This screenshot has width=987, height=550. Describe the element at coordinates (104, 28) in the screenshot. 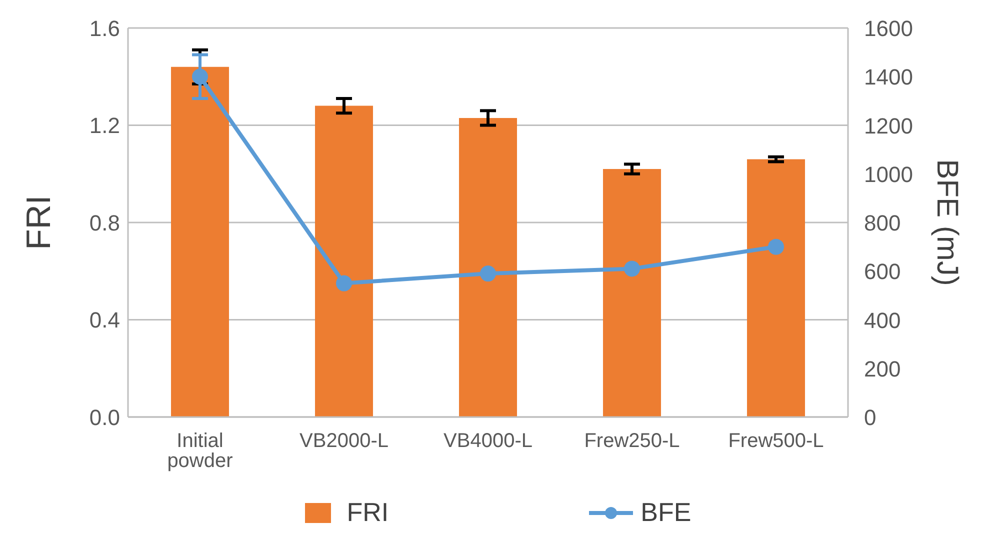

I see `y-tick-label: 1.6` at that location.